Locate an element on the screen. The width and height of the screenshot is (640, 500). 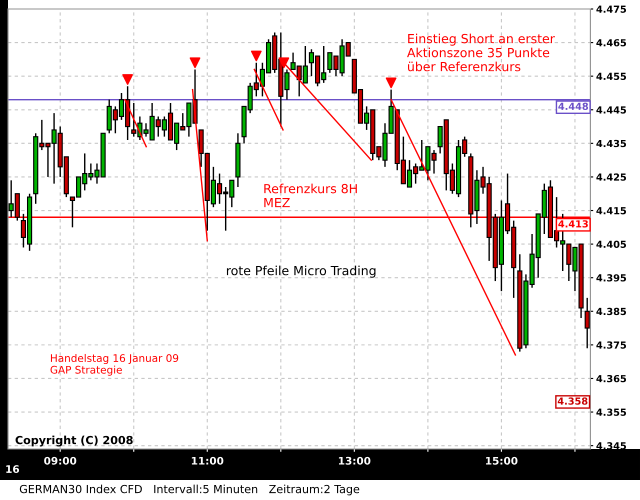
annotation: Einstieg Short an erster Aktionszone 35 Punkte über Referenzkurs is located at coordinates (481, 53).